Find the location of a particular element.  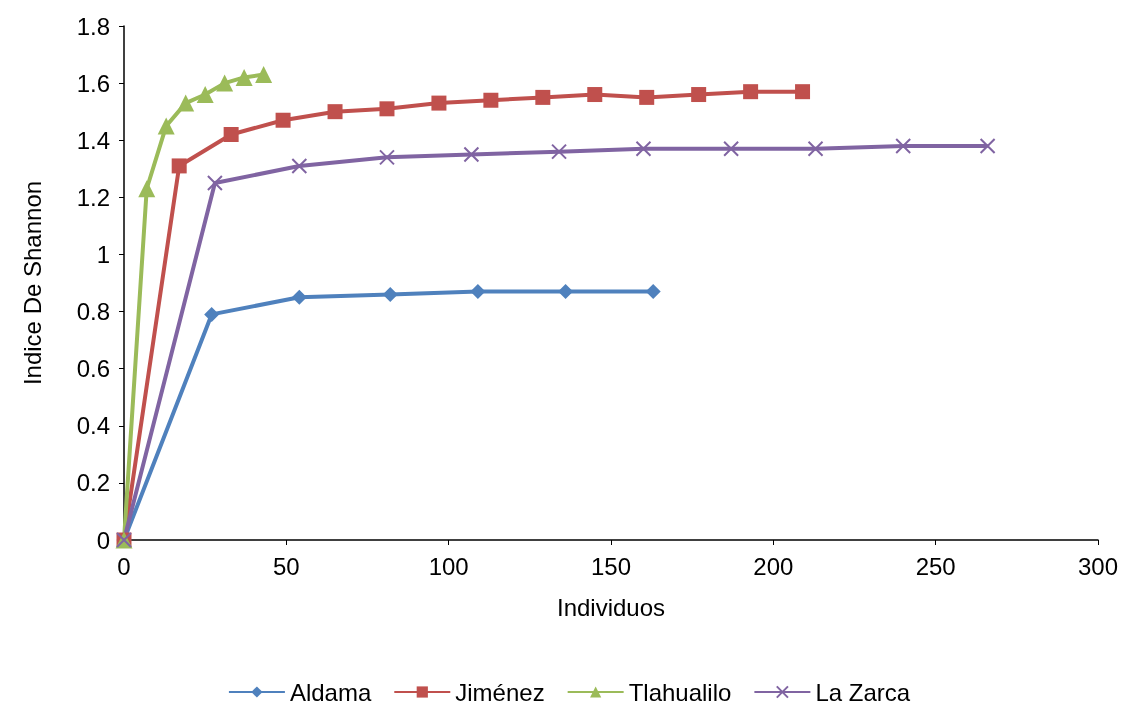

legend-label: Tlahualilo is located at coordinates (680, 692).